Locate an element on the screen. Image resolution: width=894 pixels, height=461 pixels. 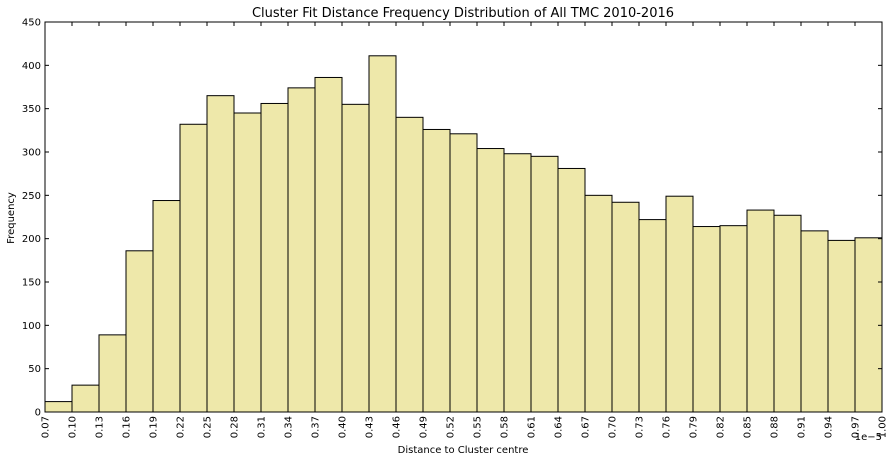
x-tick-label: 0.97 is located at coordinates (856, 427).